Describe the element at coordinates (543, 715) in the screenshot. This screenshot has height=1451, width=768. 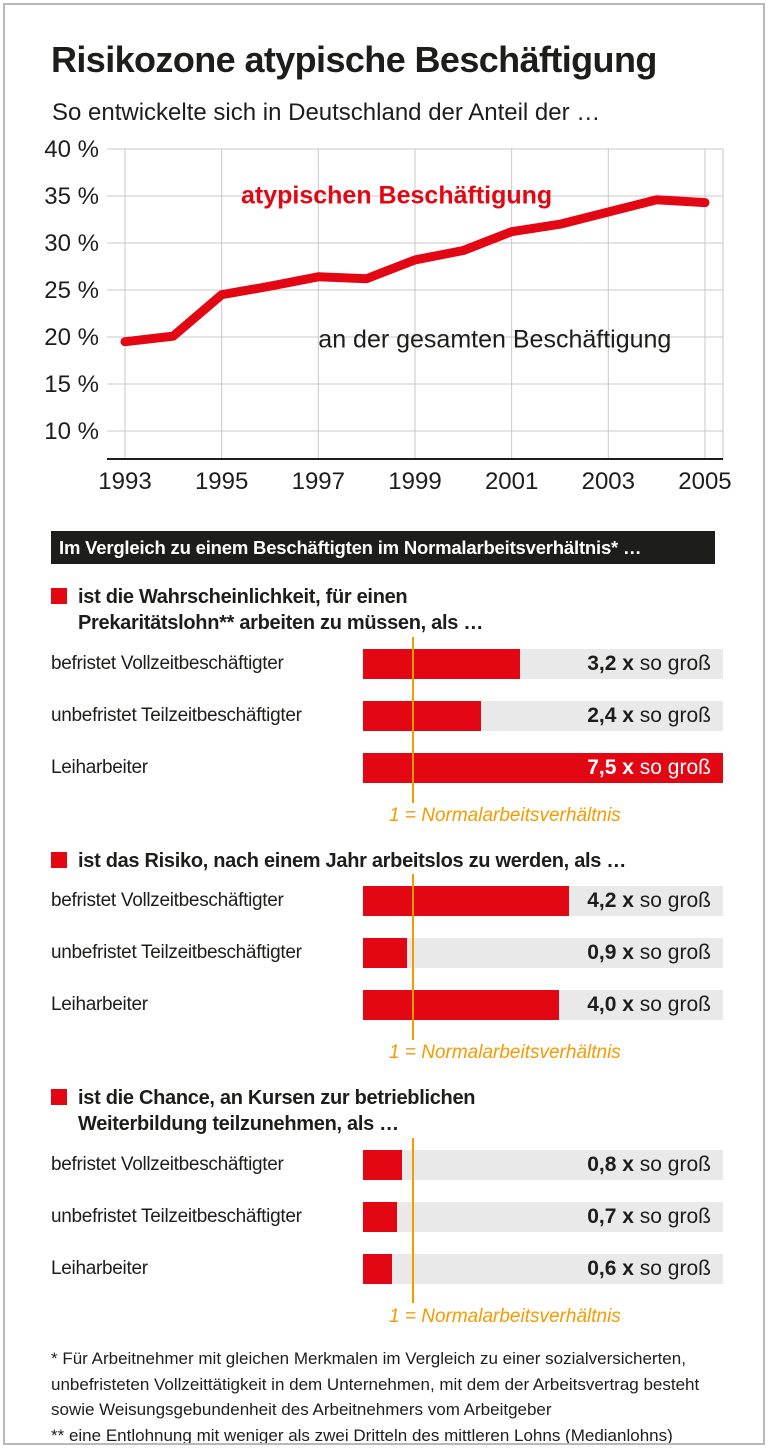
I see `bar-track: 2,4 x so groß` at that location.